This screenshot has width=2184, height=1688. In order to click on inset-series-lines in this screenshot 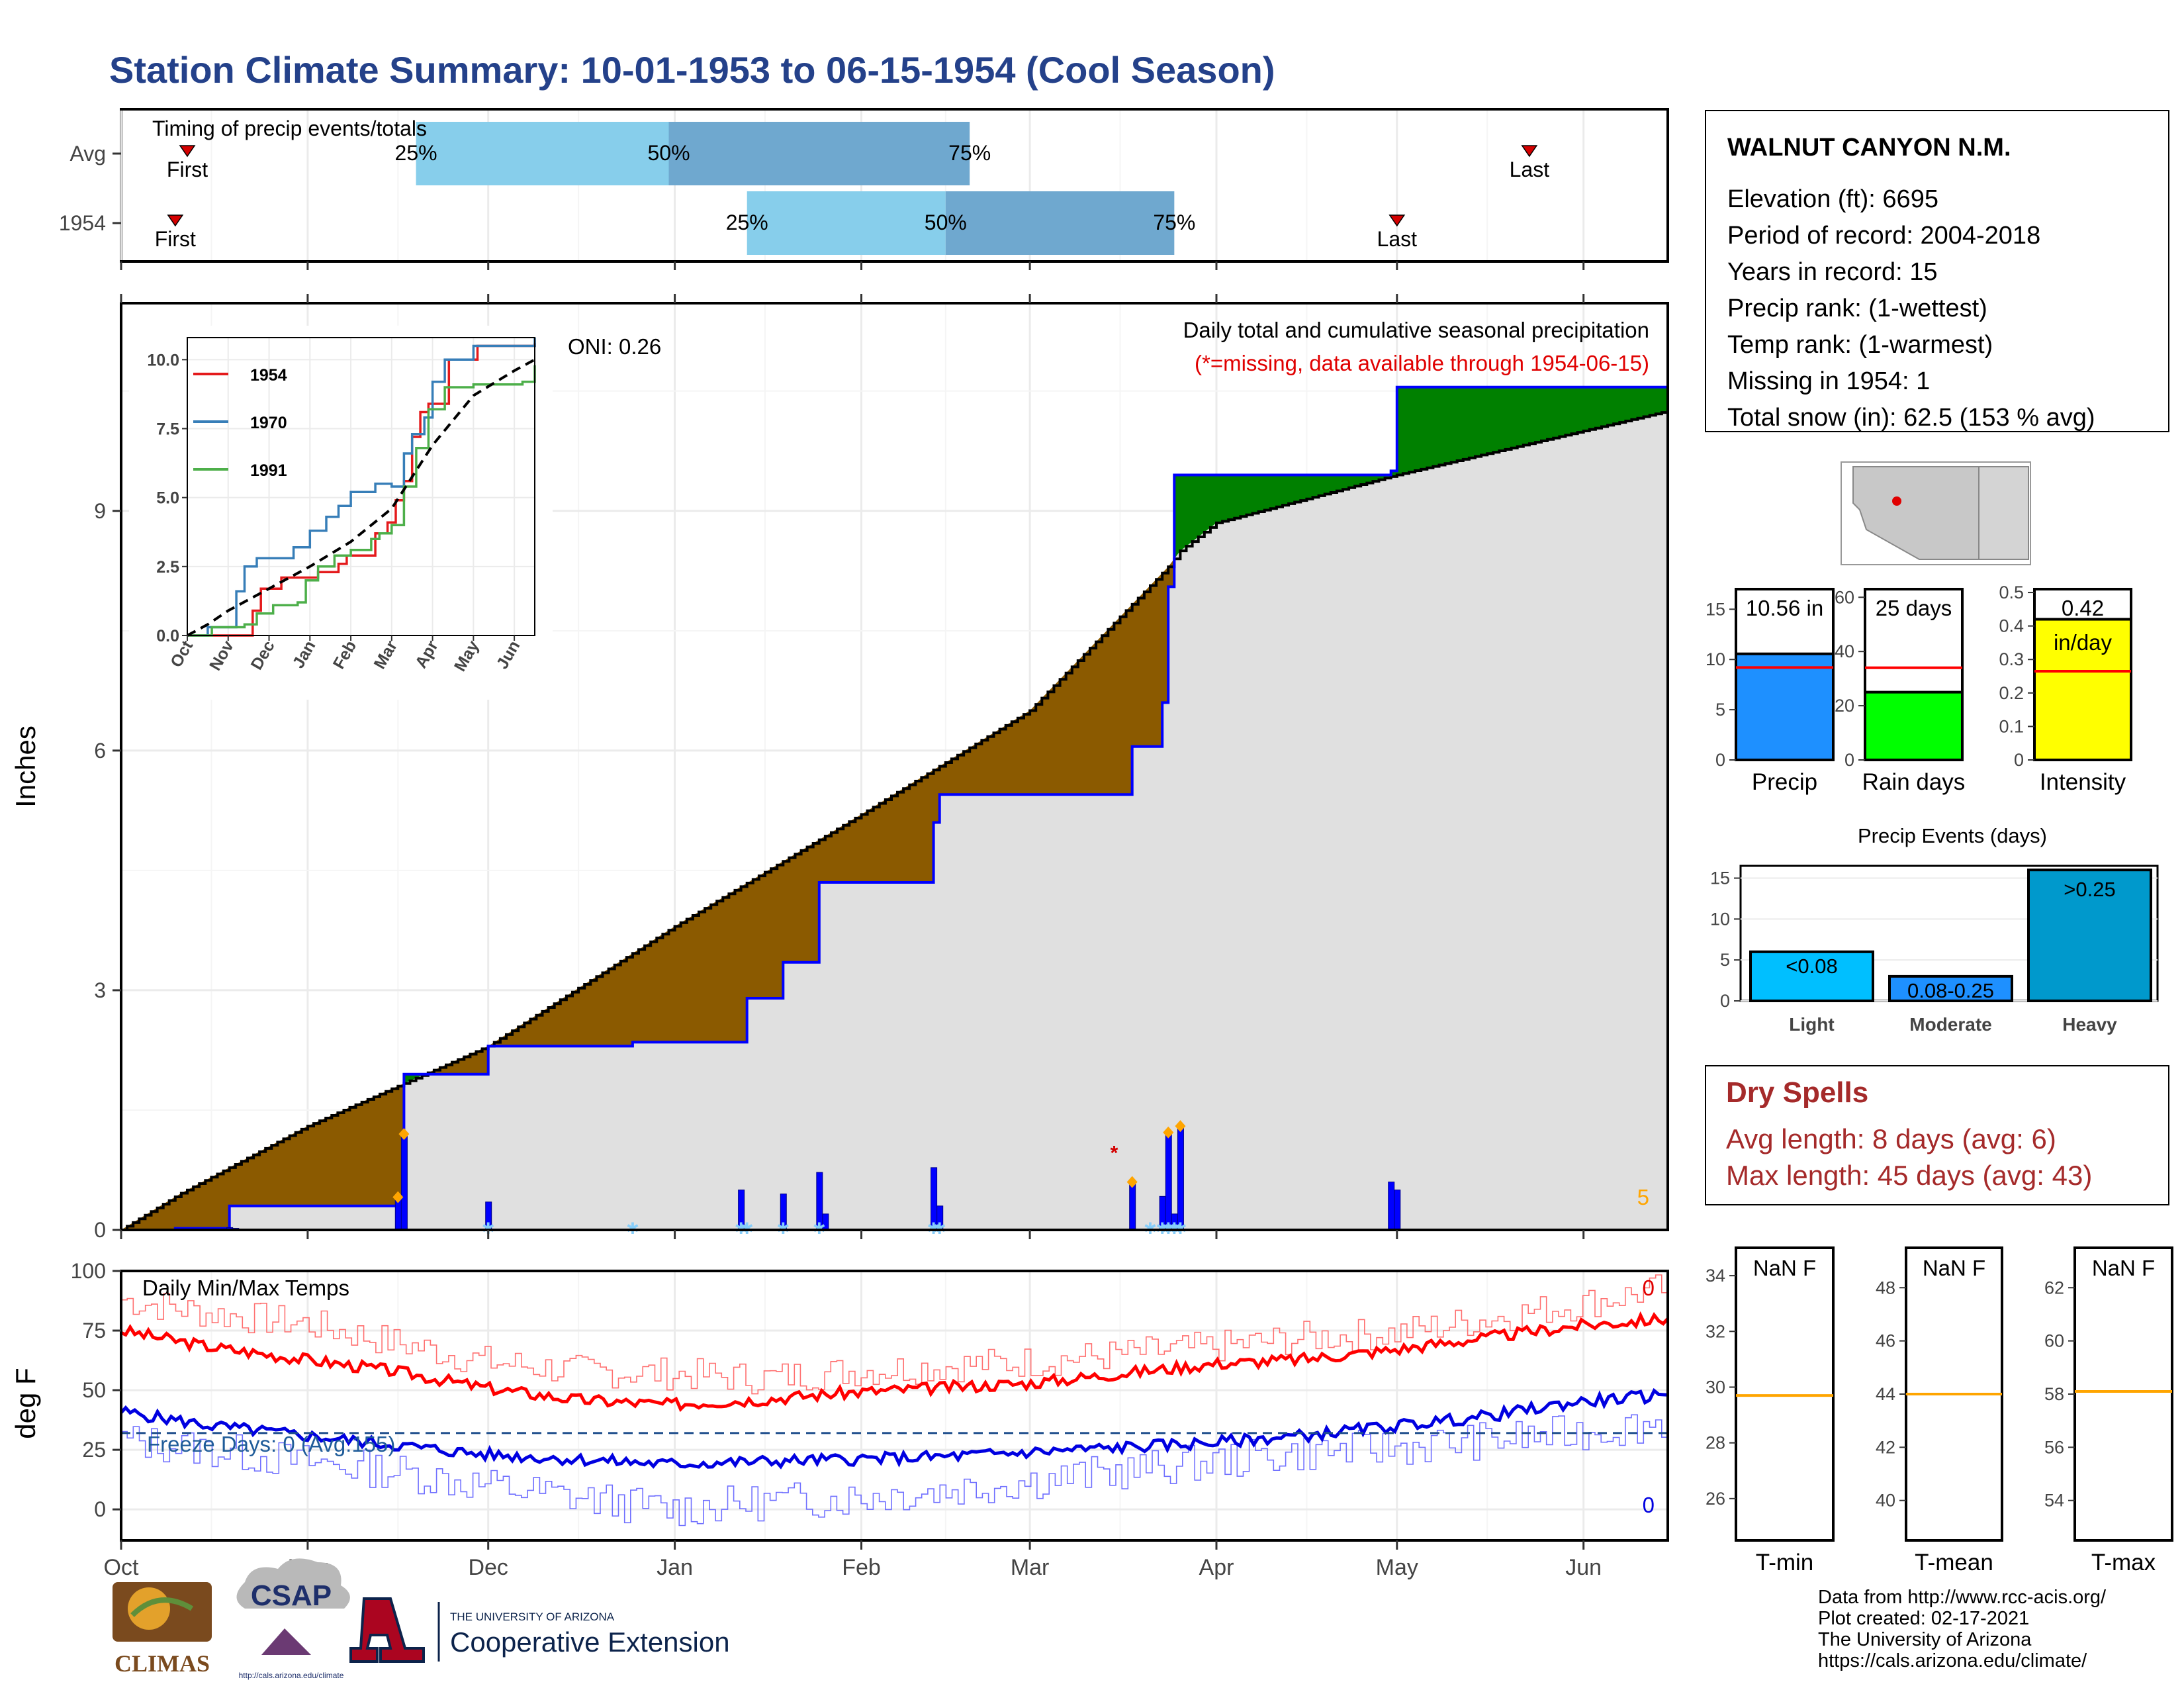, I will do `click(361, 487)`.